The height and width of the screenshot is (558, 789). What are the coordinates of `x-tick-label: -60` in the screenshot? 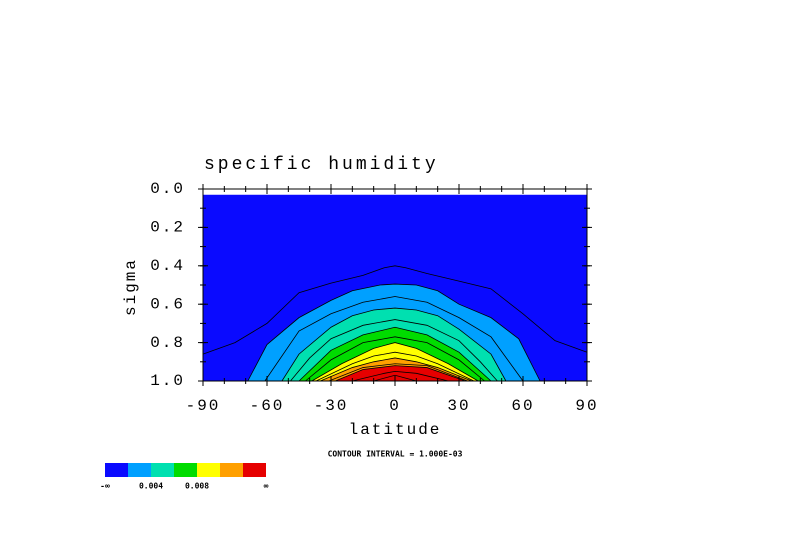 It's located at (267, 406).